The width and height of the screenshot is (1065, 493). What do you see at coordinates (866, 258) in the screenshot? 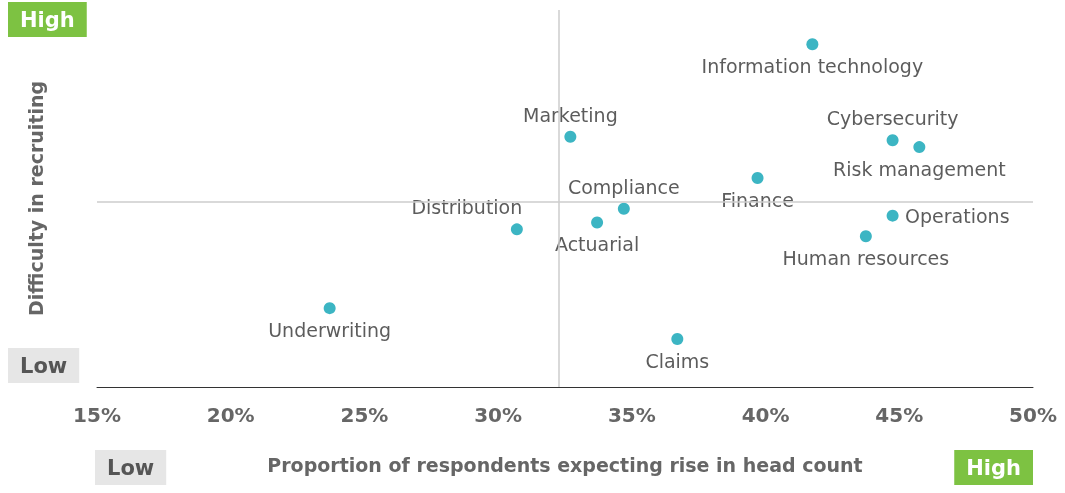
I see `annotation: Human resources` at bounding box center [866, 258].